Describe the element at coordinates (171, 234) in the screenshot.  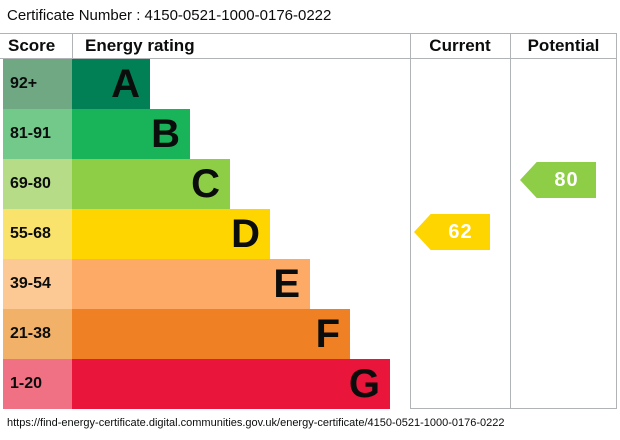
I see `band-d-bar: D` at that location.